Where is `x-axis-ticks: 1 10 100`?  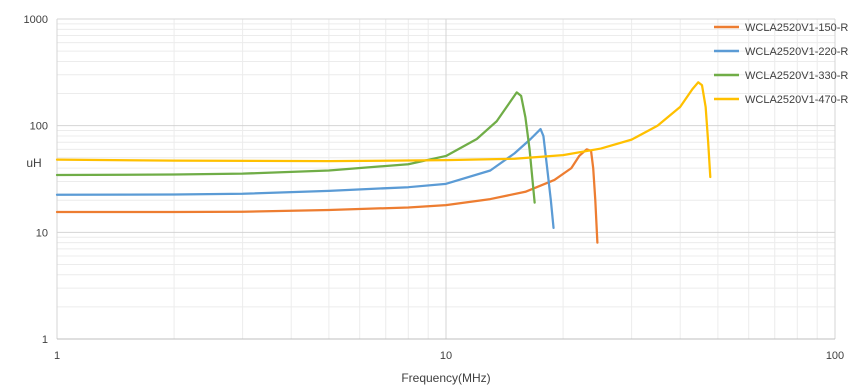 x-axis-ticks: 1 10 100 is located at coordinates (449, 356).